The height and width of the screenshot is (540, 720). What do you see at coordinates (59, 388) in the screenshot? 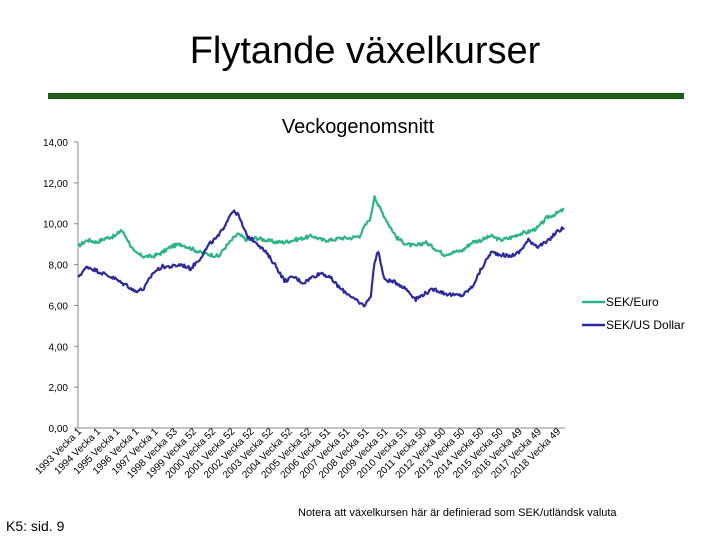
I see `y-tick-label: 2,00` at bounding box center [59, 388].